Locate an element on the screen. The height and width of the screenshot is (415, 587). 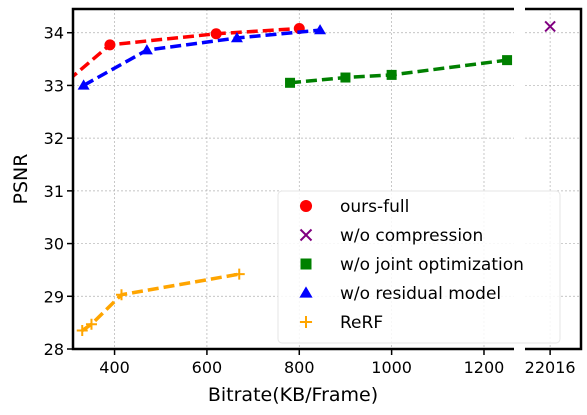
x-tick-label: 800 is located at coordinates (299, 367).